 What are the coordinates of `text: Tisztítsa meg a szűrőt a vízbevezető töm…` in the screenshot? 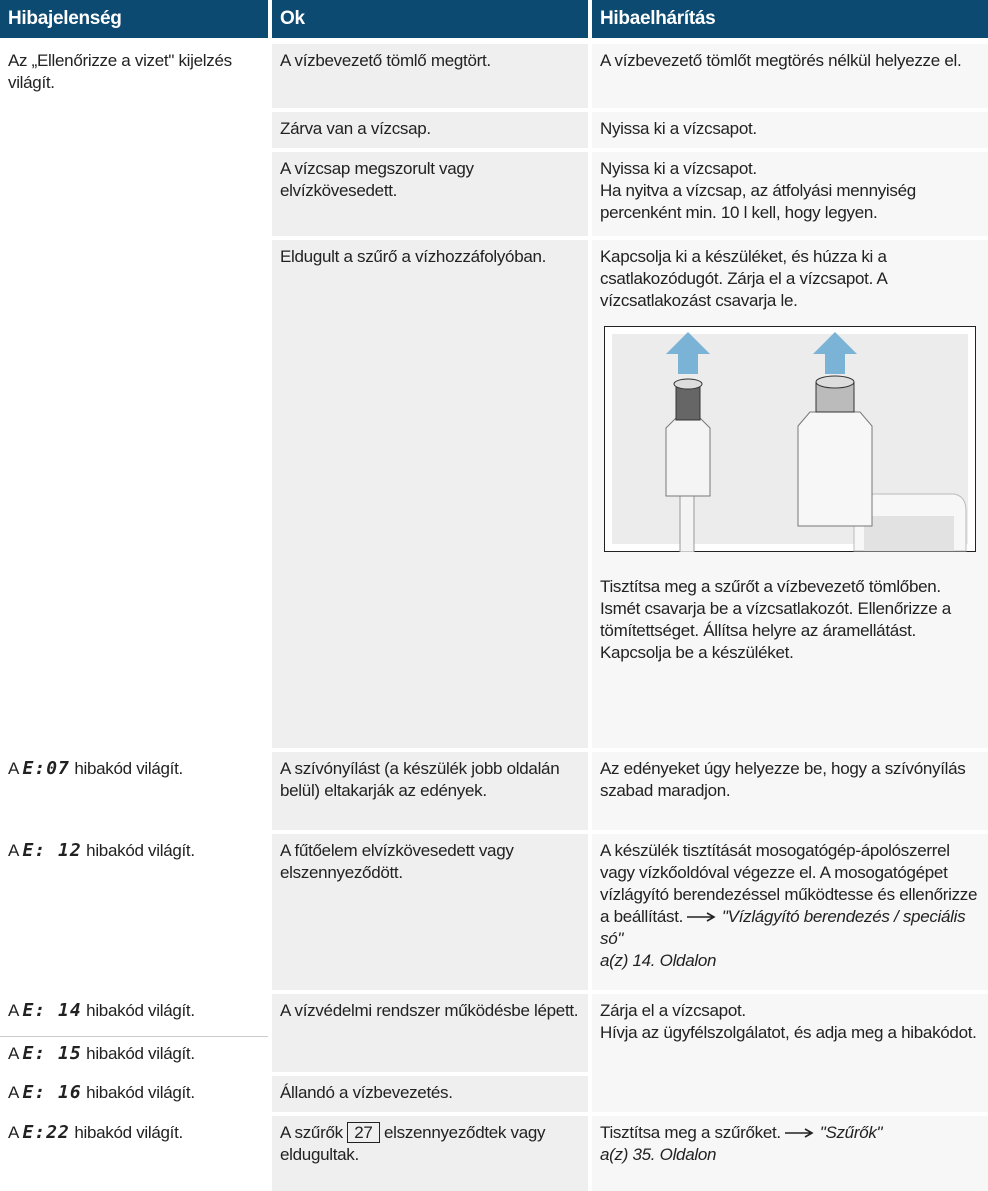 It's located at (775, 619).